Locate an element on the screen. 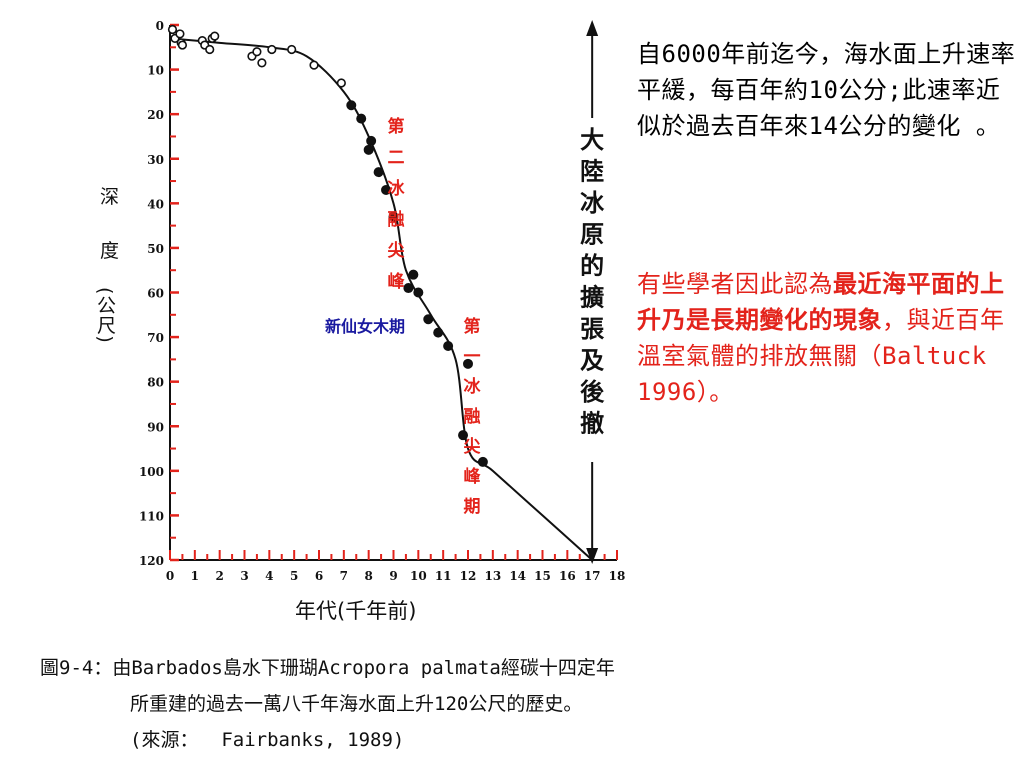 The height and width of the screenshot is (768, 1024). annotation-mwp2-char: 二 is located at coordinates (396, 158).